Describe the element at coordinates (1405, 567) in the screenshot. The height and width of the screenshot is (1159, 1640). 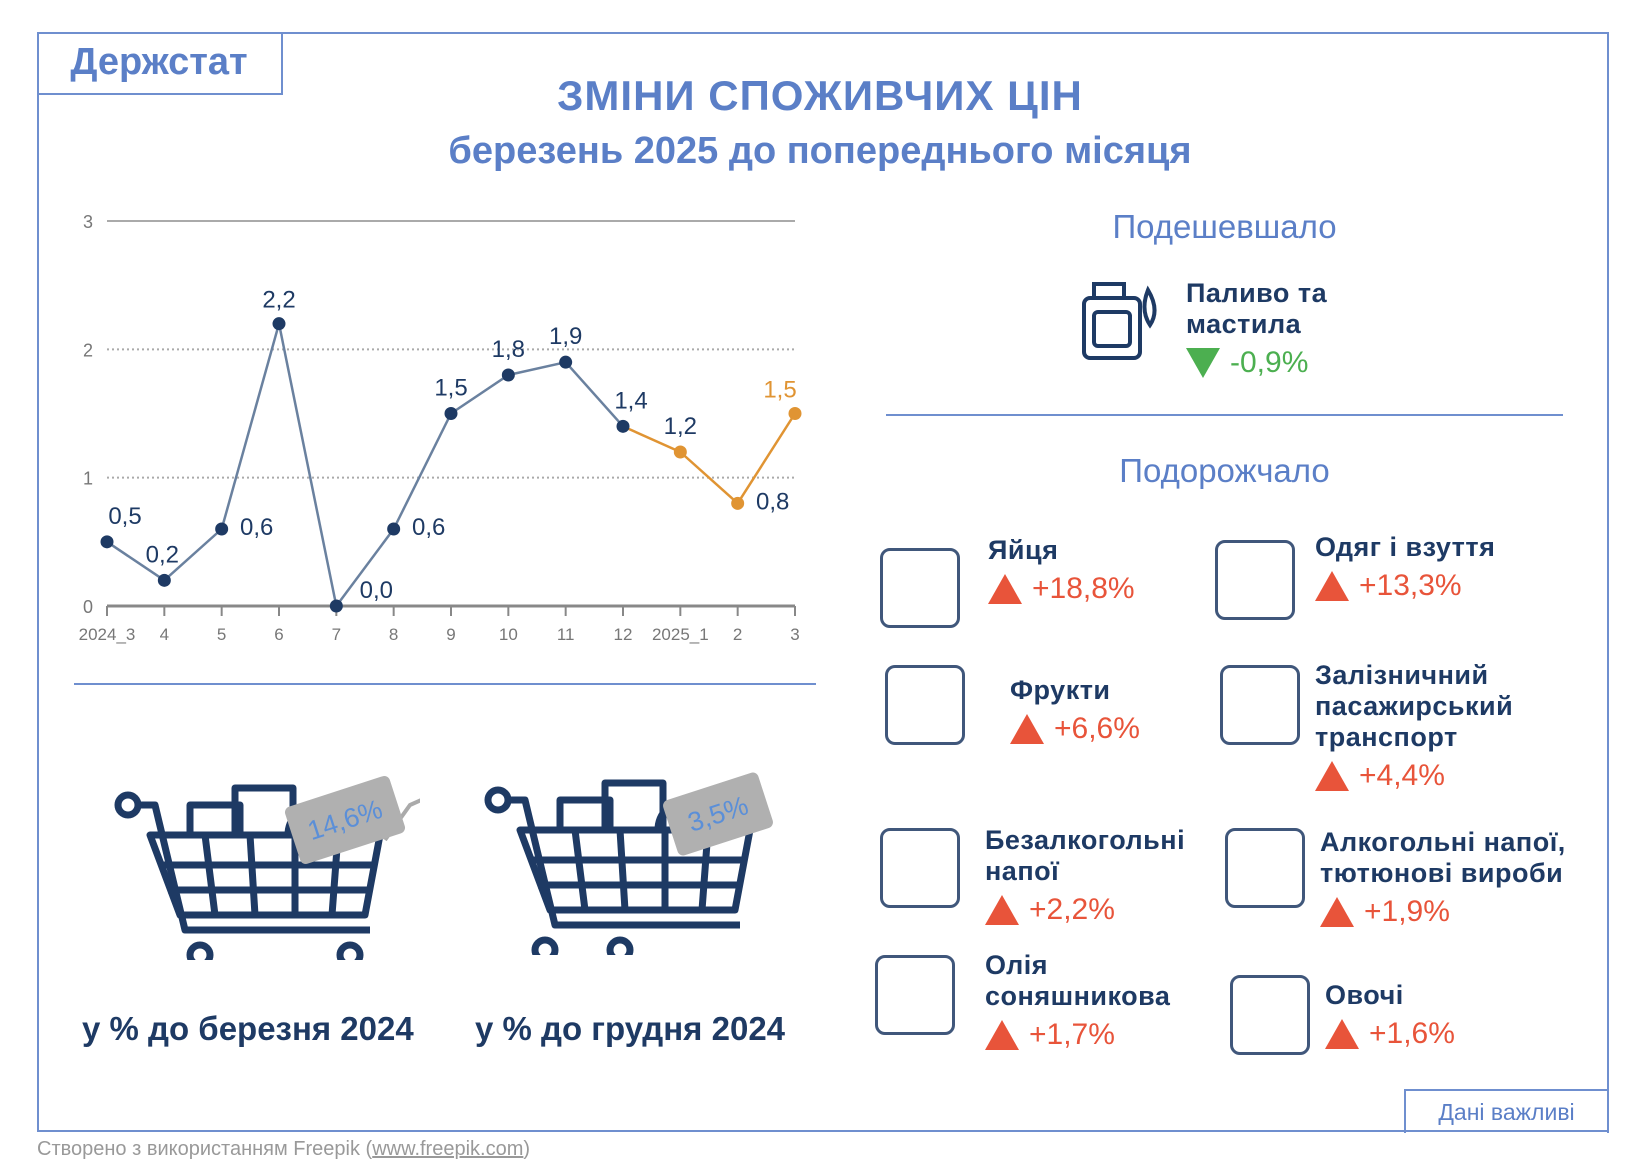
I see `category-item: Одяг і взуття +13,3%` at that location.